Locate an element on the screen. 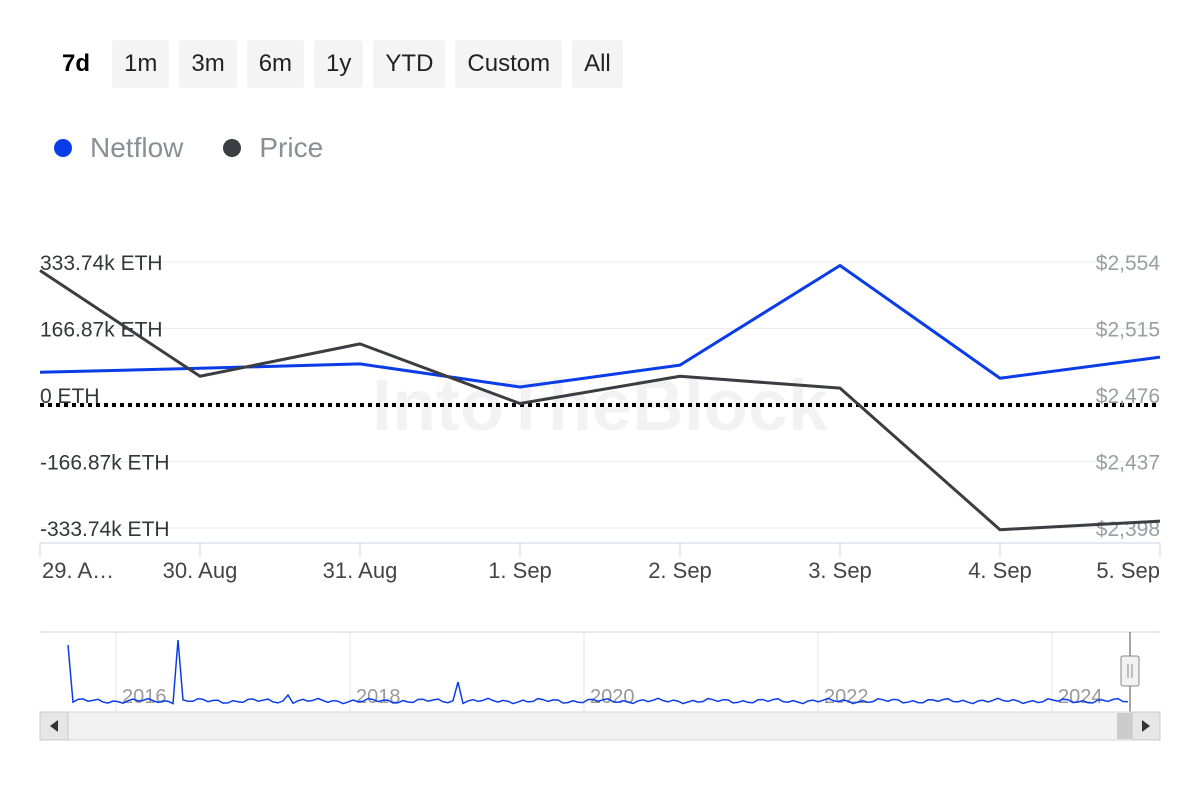 This screenshot has height=800, width=1200. right-axis-tick-label: $2,515 is located at coordinates (1128, 330).